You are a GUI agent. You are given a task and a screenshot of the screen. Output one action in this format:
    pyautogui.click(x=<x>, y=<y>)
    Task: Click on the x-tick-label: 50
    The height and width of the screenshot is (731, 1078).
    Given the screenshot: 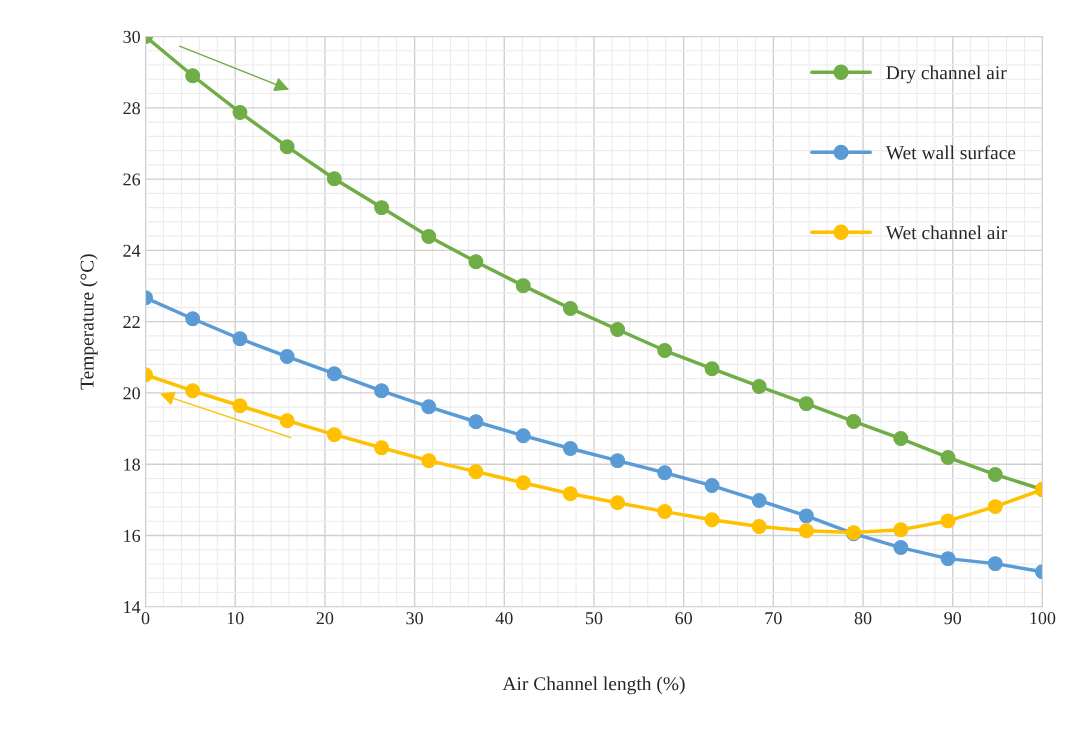 What is the action you would take?
    pyautogui.click(x=594, y=618)
    